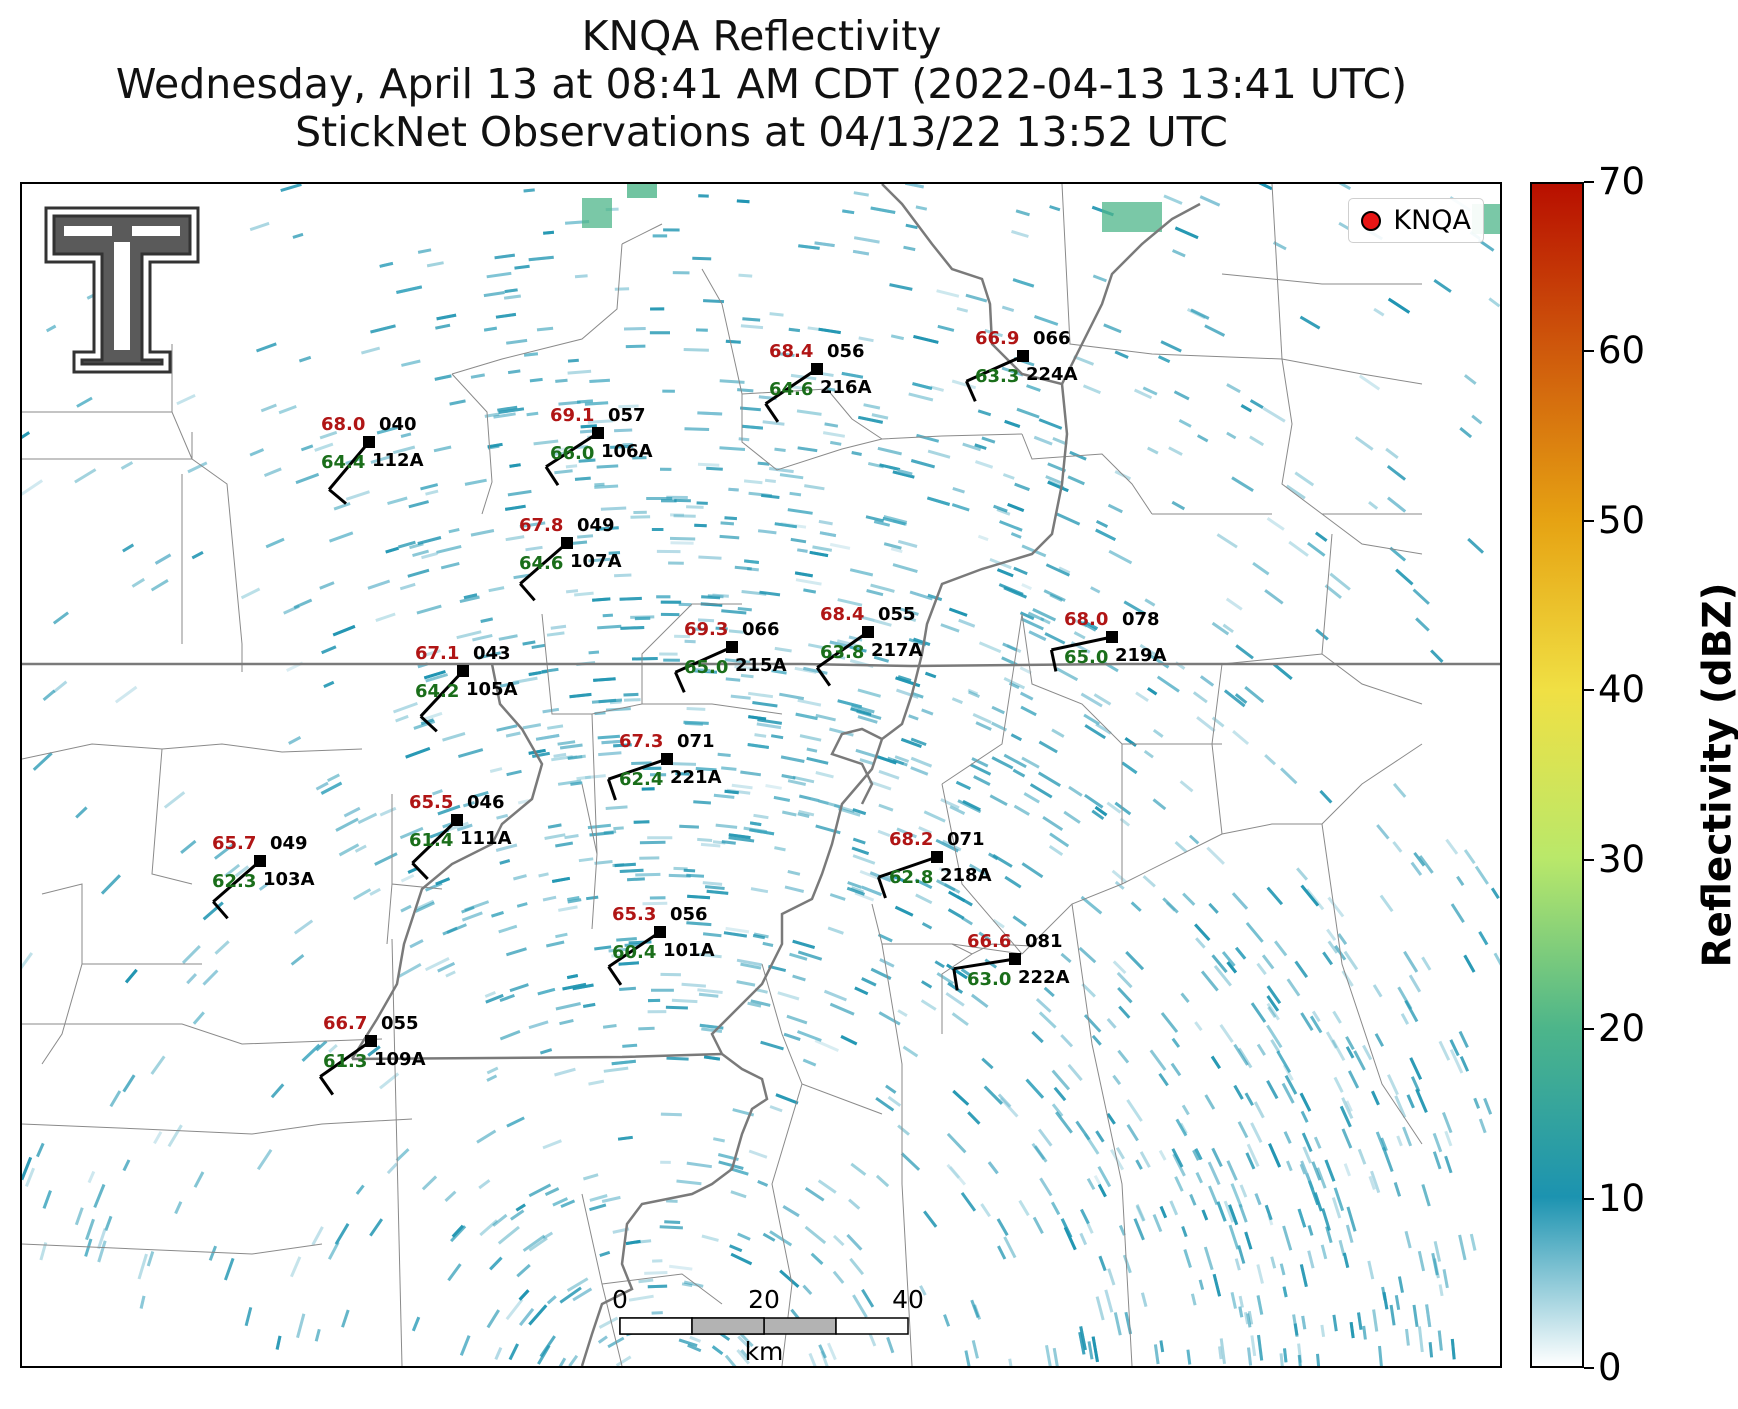  Describe the element at coordinates (989, 941) in the screenshot. I see `station-temperature: 66.6` at that location.